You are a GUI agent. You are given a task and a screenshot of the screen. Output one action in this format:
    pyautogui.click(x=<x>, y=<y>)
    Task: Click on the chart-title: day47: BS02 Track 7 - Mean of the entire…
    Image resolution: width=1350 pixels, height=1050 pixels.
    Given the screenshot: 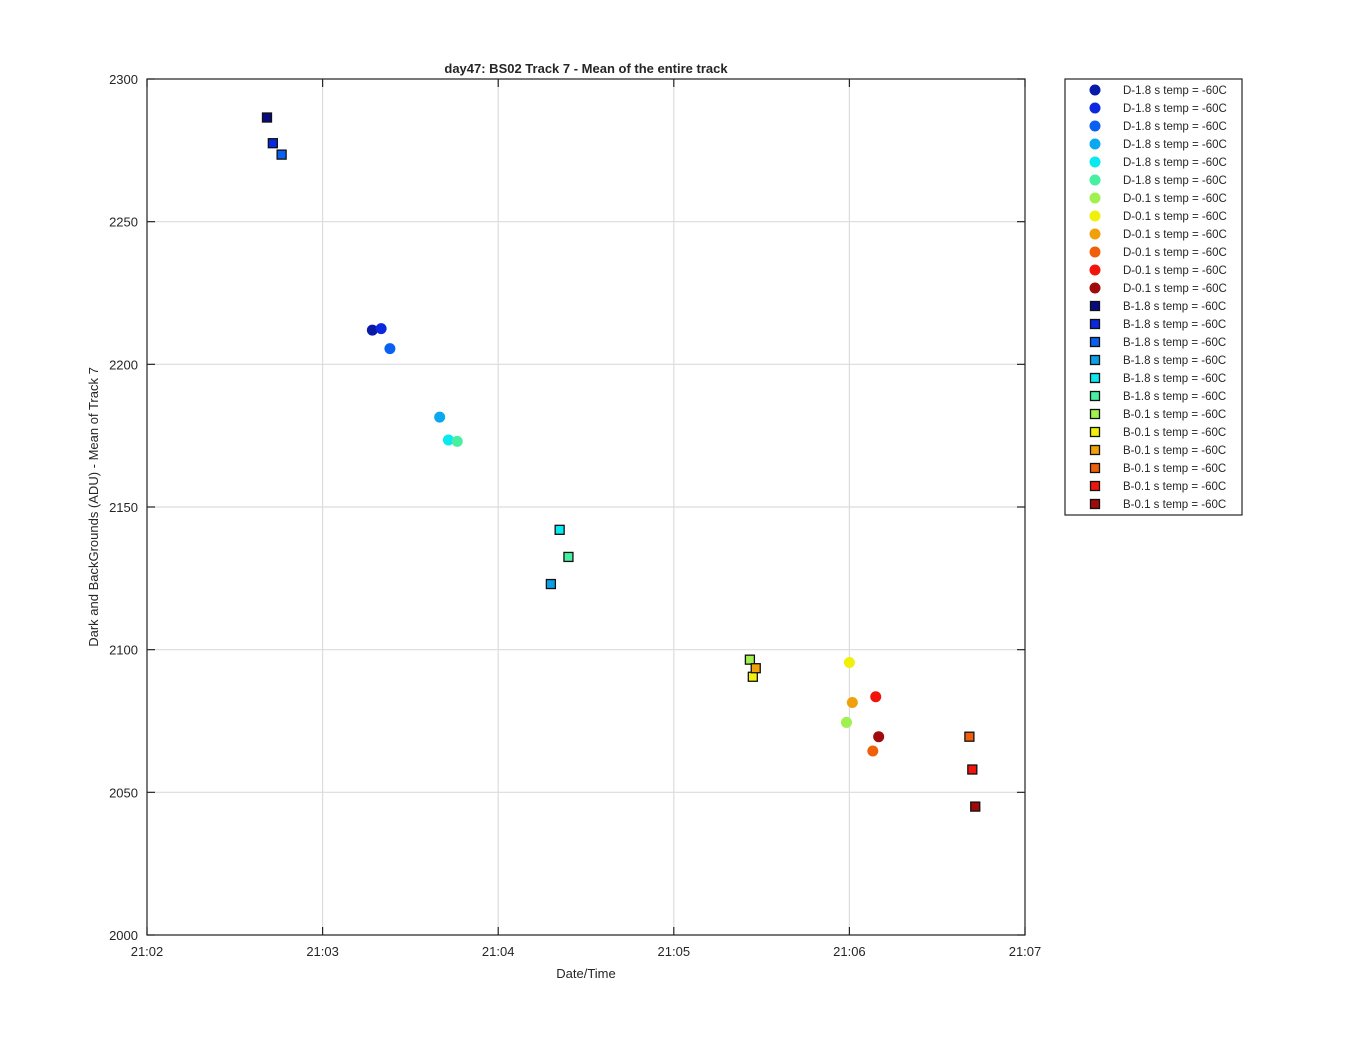 What is the action you would take?
    pyautogui.click(x=586, y=68)
    